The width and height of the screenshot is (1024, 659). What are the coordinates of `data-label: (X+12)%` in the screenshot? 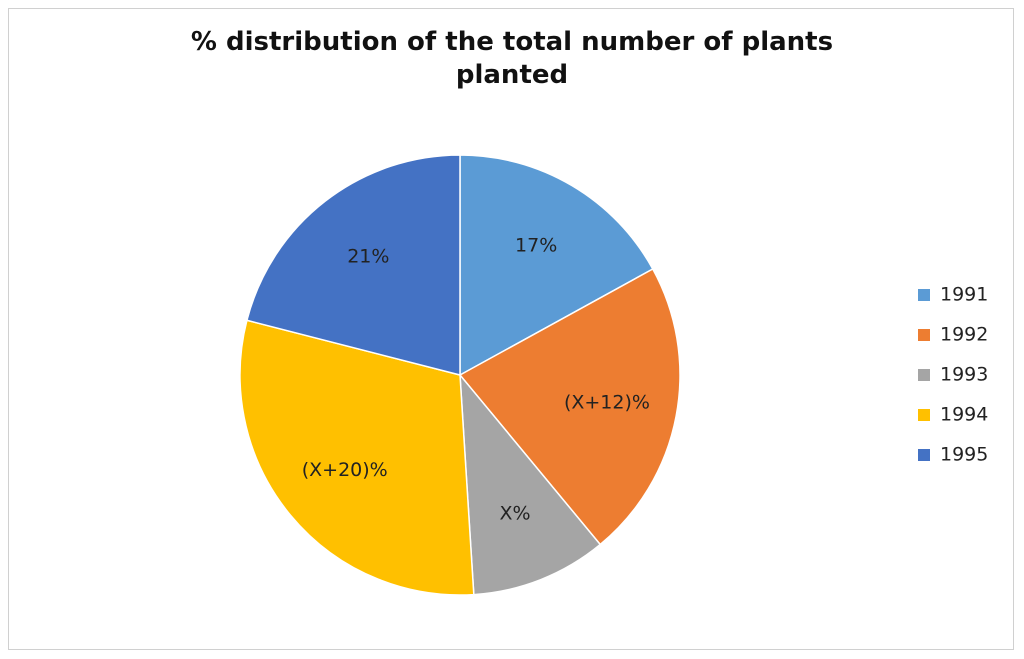 It's located at (607, 403).